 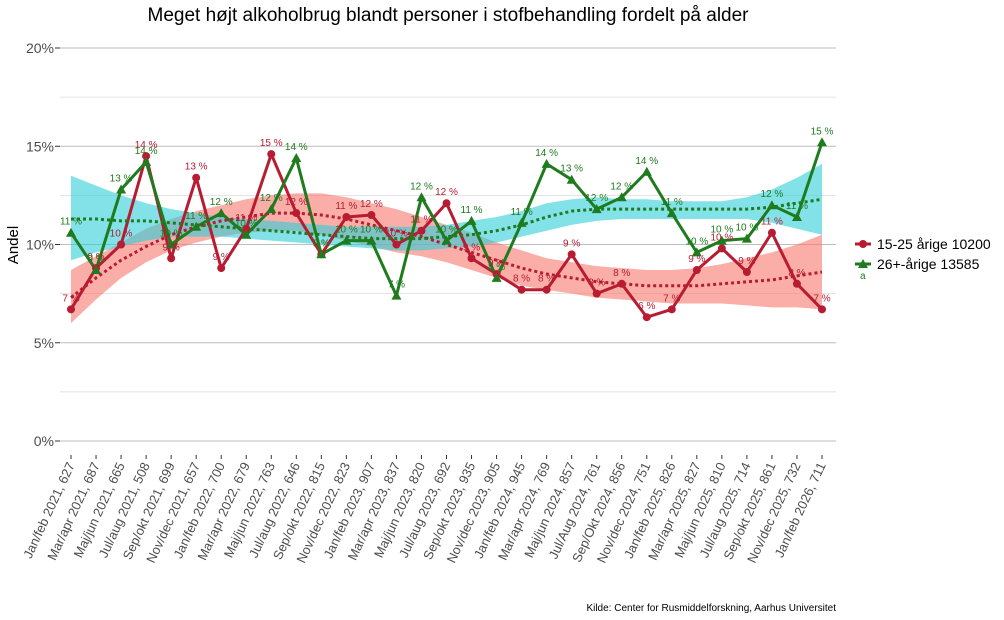 I want to click on data-label: 6 %, so click(x=646, y=306).